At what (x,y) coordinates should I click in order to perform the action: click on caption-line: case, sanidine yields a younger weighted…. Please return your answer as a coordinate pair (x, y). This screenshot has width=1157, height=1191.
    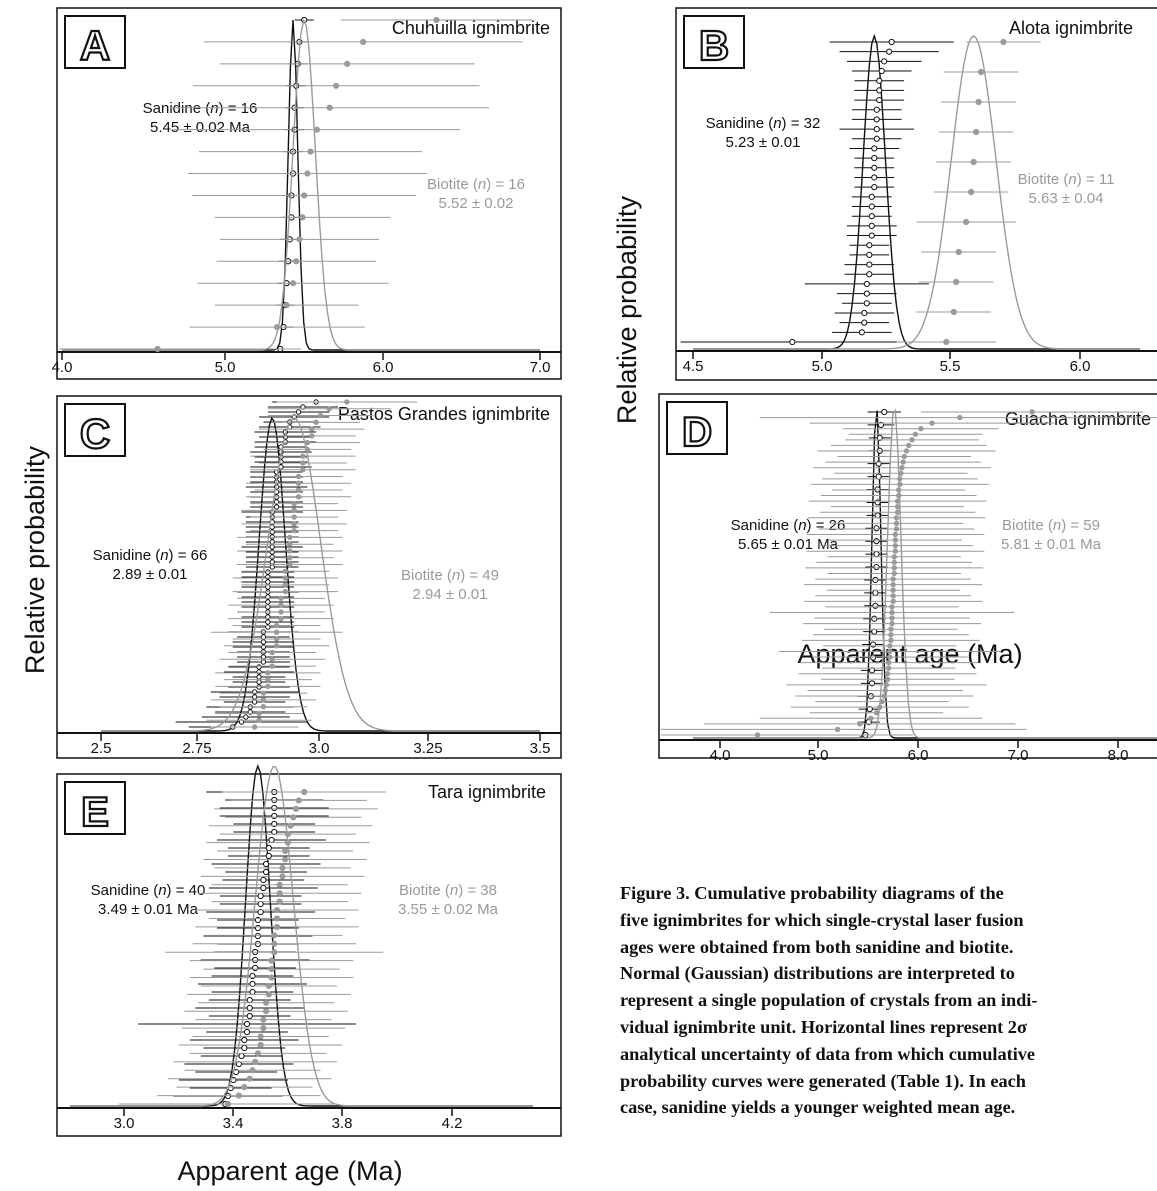
    Looking at the image, I should click on (818, 1107).